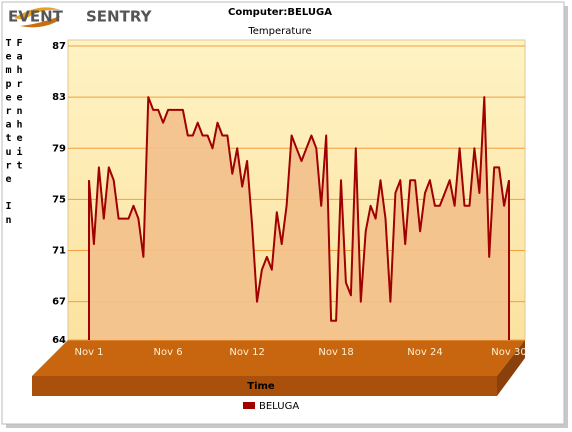 Image resolution: width=572 pixels, height=432 pixels. I want to click on y-tick-label: 83, so click(59, 97).